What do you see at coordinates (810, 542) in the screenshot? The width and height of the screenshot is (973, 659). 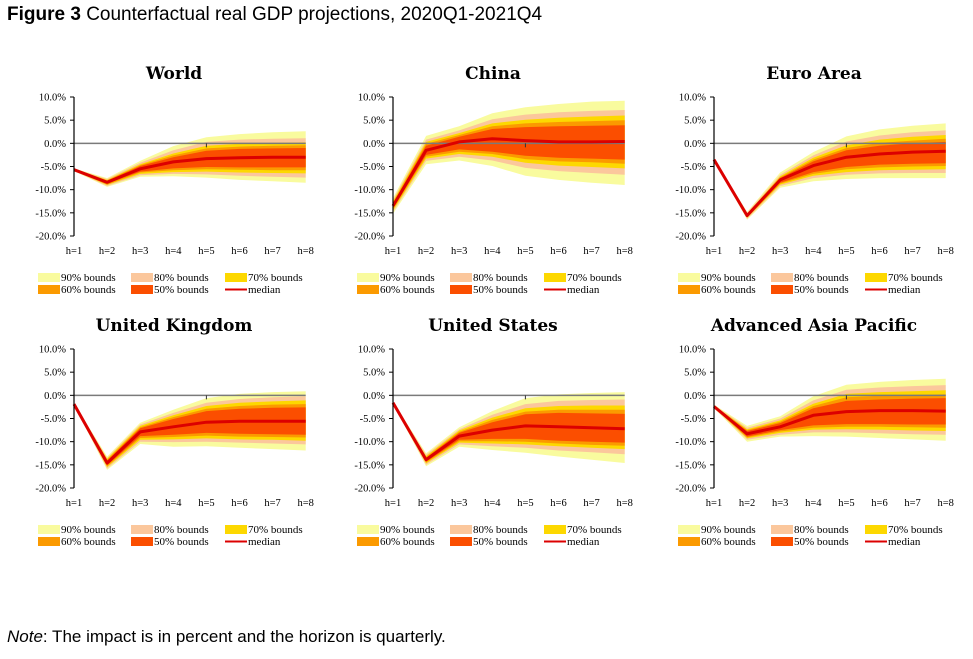 I see `legend-item-b50: 50% bounds` at bounding box center [810, 542].